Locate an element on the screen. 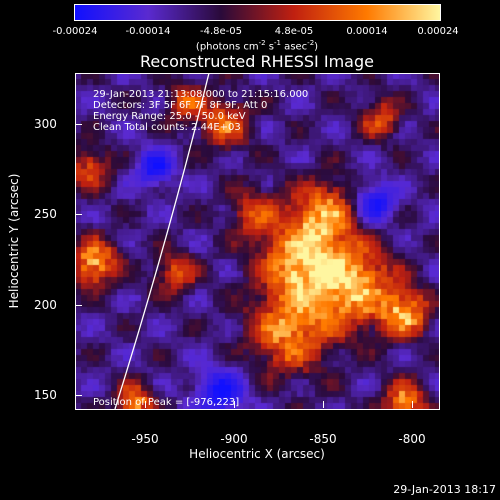 Image resolution: width=500 pixels, height=500 pixels. colorbar-tick-label: 0.00024 is located at coordinates (438, 31).